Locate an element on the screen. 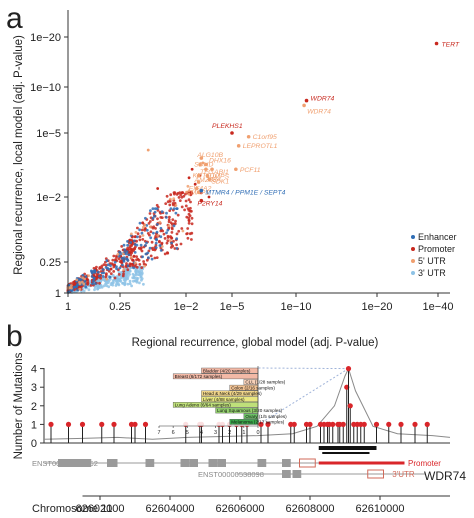 The width and height of the screenshot is (474, 518). point-label: LEPROTL1 is located at coordinates (260, 146).